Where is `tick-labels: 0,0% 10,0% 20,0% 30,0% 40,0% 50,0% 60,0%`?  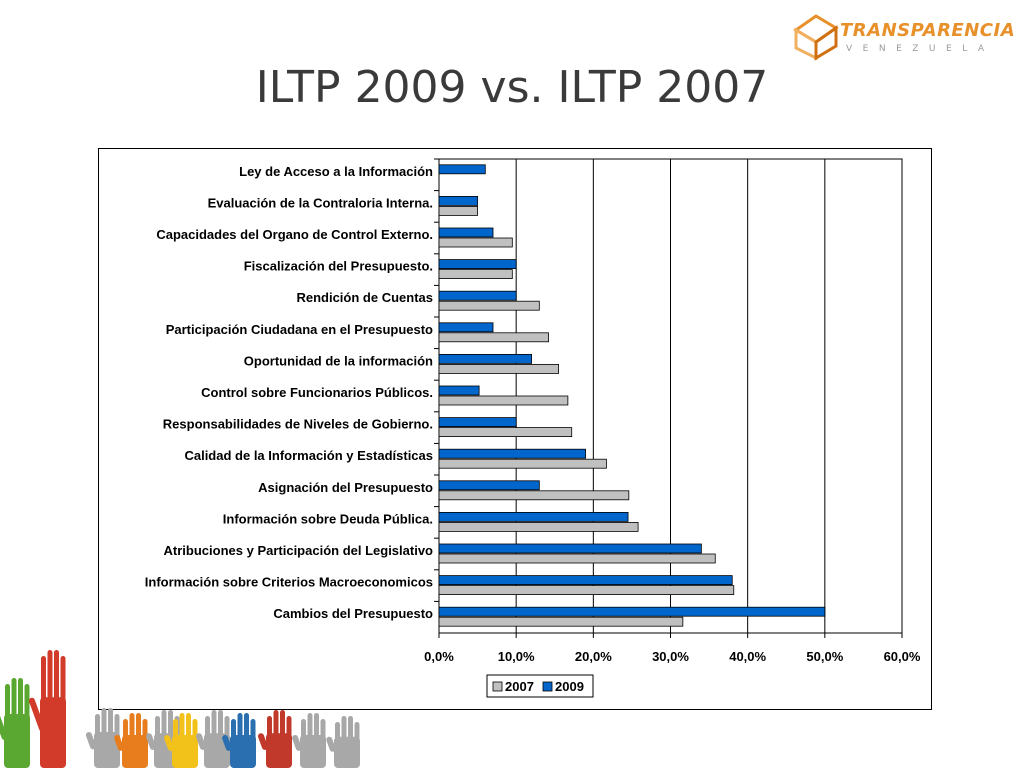
tick-labels: 0,0% 10,0% 20,0% 30,0% 40,0% 50,0% 60,0% is located at coordinates (672, 656).